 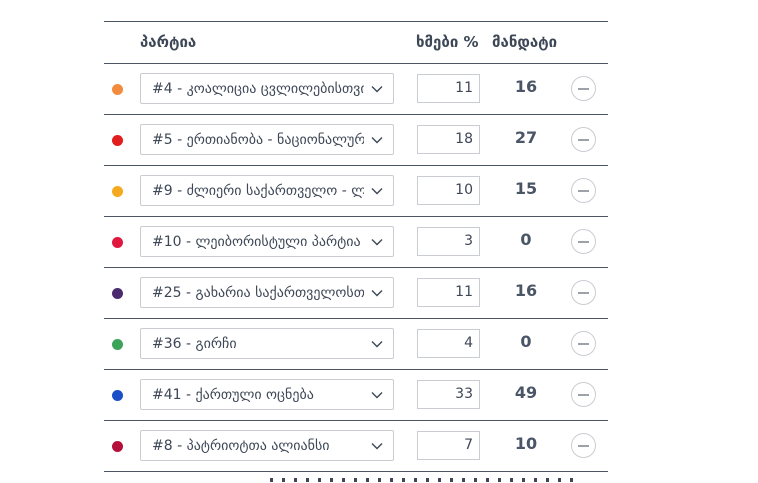 I want to click on party-select: #25 - გახარია საქართველოსთვის, so click(x=267, y=292).